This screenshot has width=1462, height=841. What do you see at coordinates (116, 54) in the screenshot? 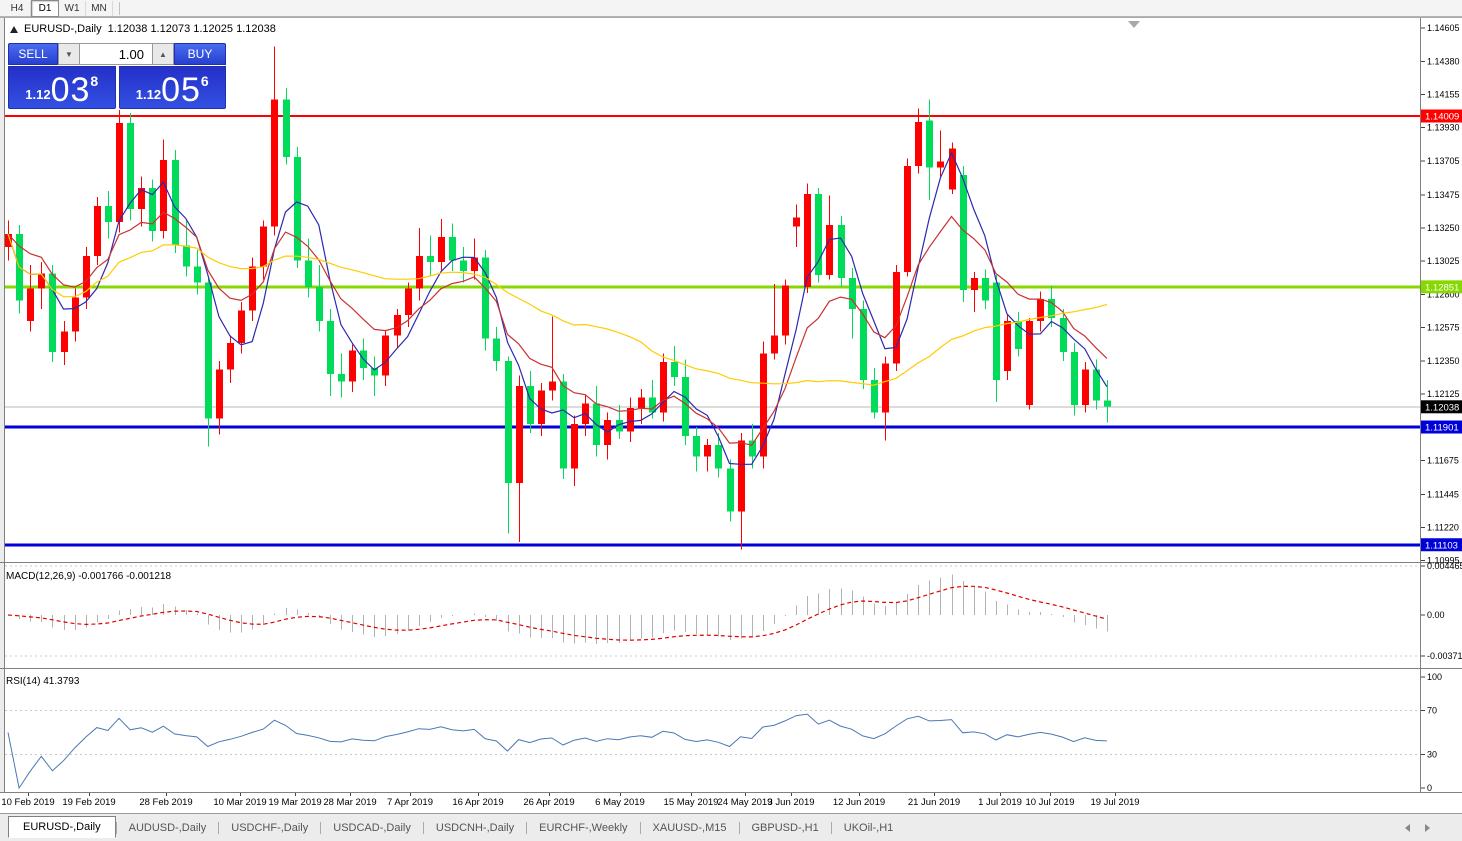
I see `volume-input: 1.00` at bounding box center [116, 54].